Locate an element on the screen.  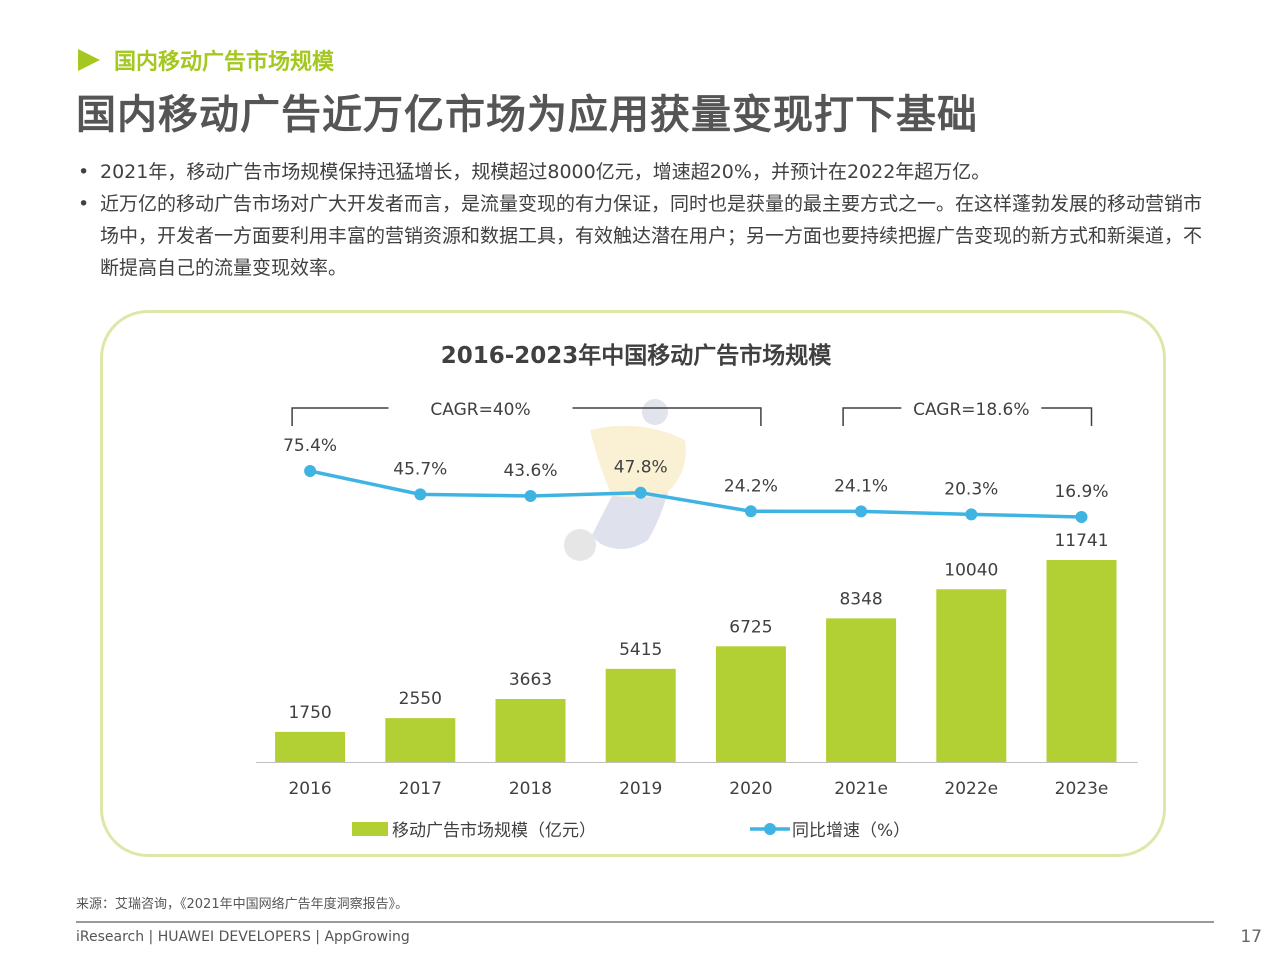
growth-point-2021e is located at coordinates (861, 511).